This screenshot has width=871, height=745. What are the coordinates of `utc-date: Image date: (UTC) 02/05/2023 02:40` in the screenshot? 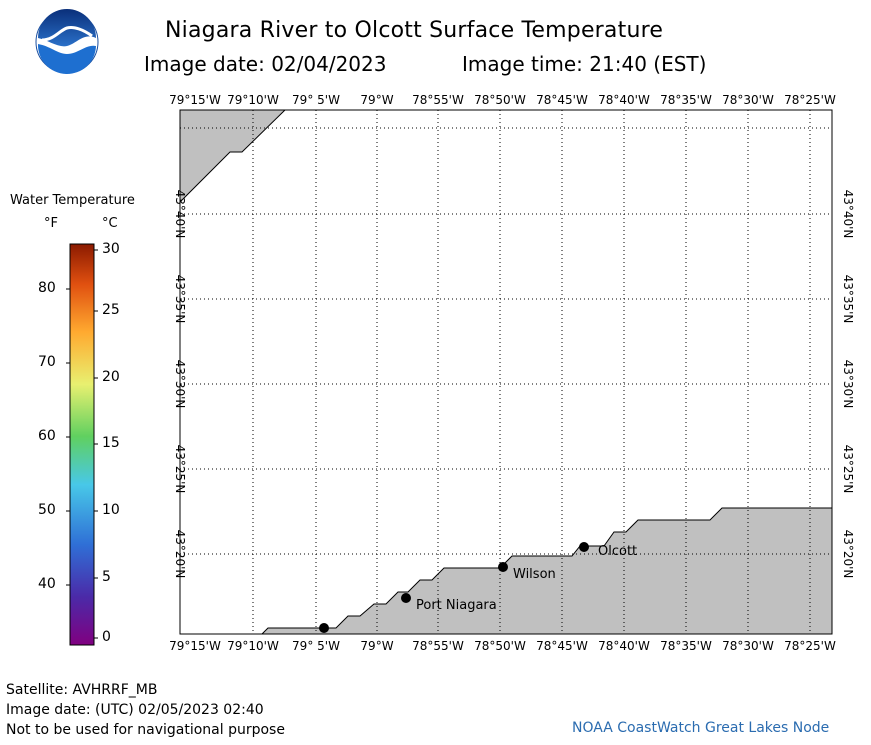 It's located at (135, 710).